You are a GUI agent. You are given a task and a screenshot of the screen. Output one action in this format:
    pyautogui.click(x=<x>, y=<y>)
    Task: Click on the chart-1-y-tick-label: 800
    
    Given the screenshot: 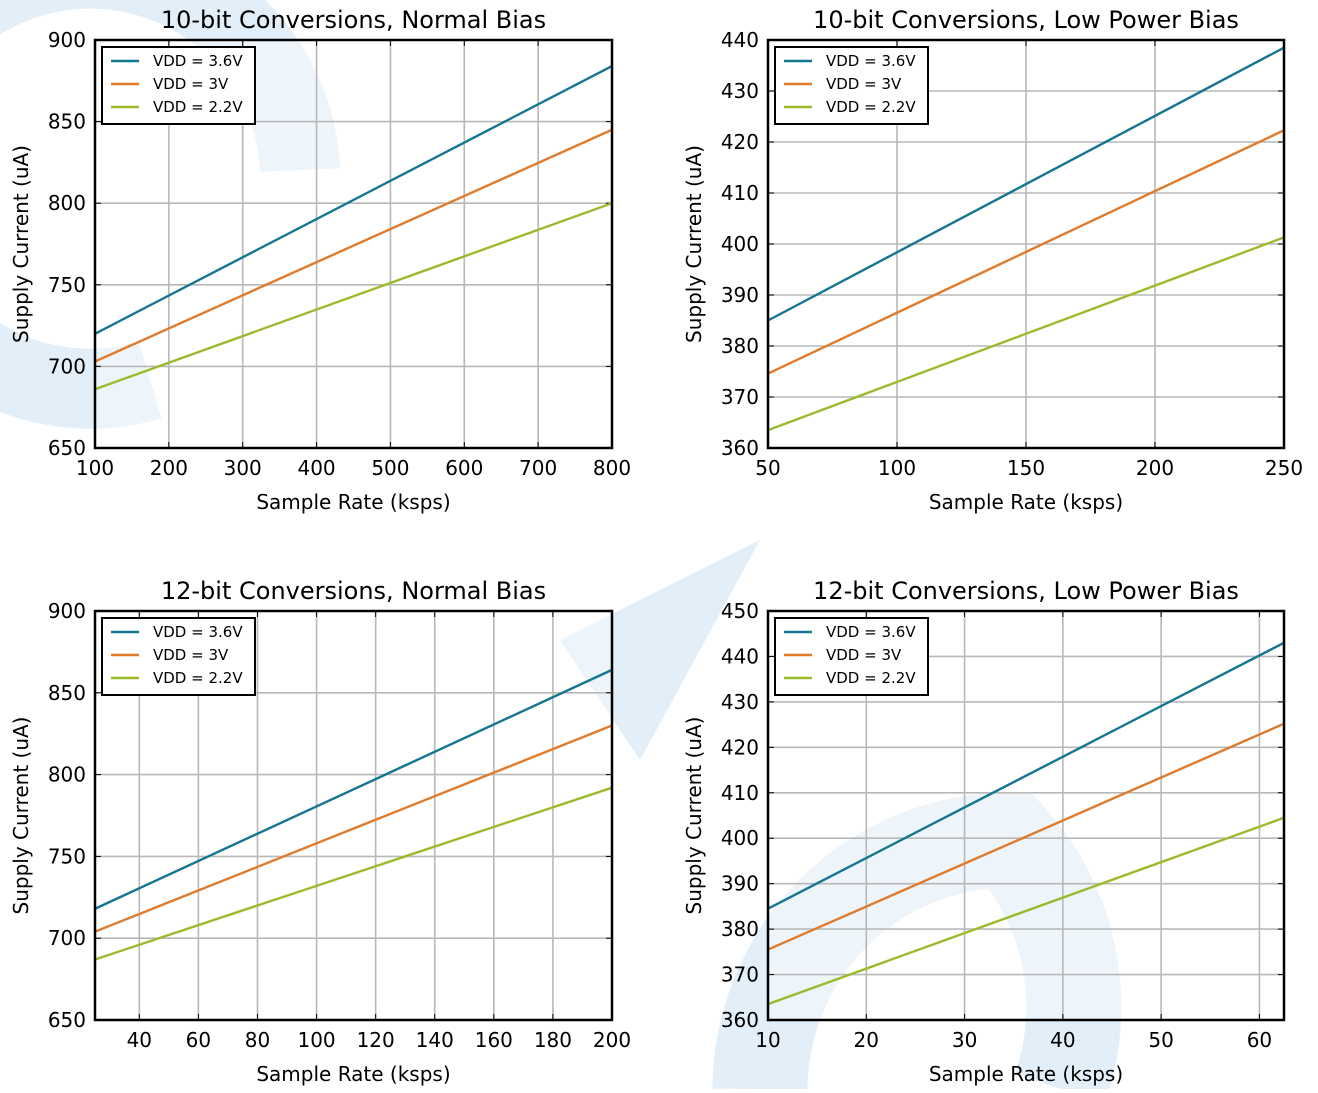 What is the action you would take?
    pyautogui.click(x=67, y=203)
    